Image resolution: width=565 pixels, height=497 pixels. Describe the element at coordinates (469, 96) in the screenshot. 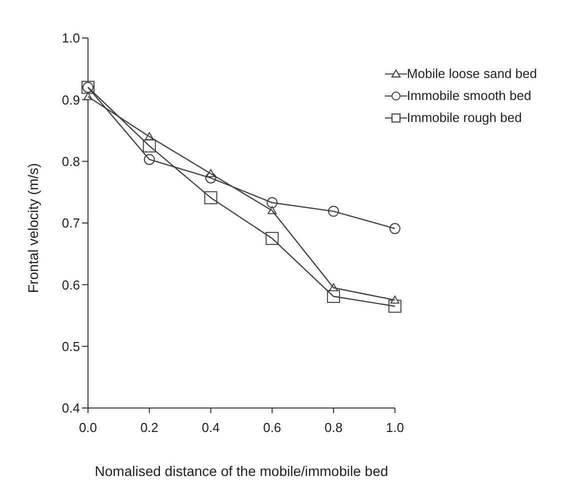

I see `legend-label: Immobile smooth bed` at that location.